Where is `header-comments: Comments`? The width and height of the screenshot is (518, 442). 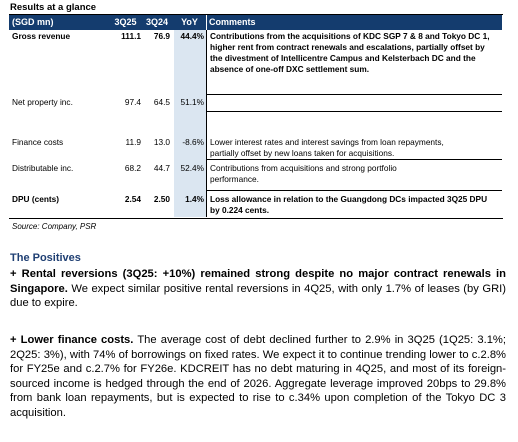
header-comments: Comments is located at coordinates (354, 22).